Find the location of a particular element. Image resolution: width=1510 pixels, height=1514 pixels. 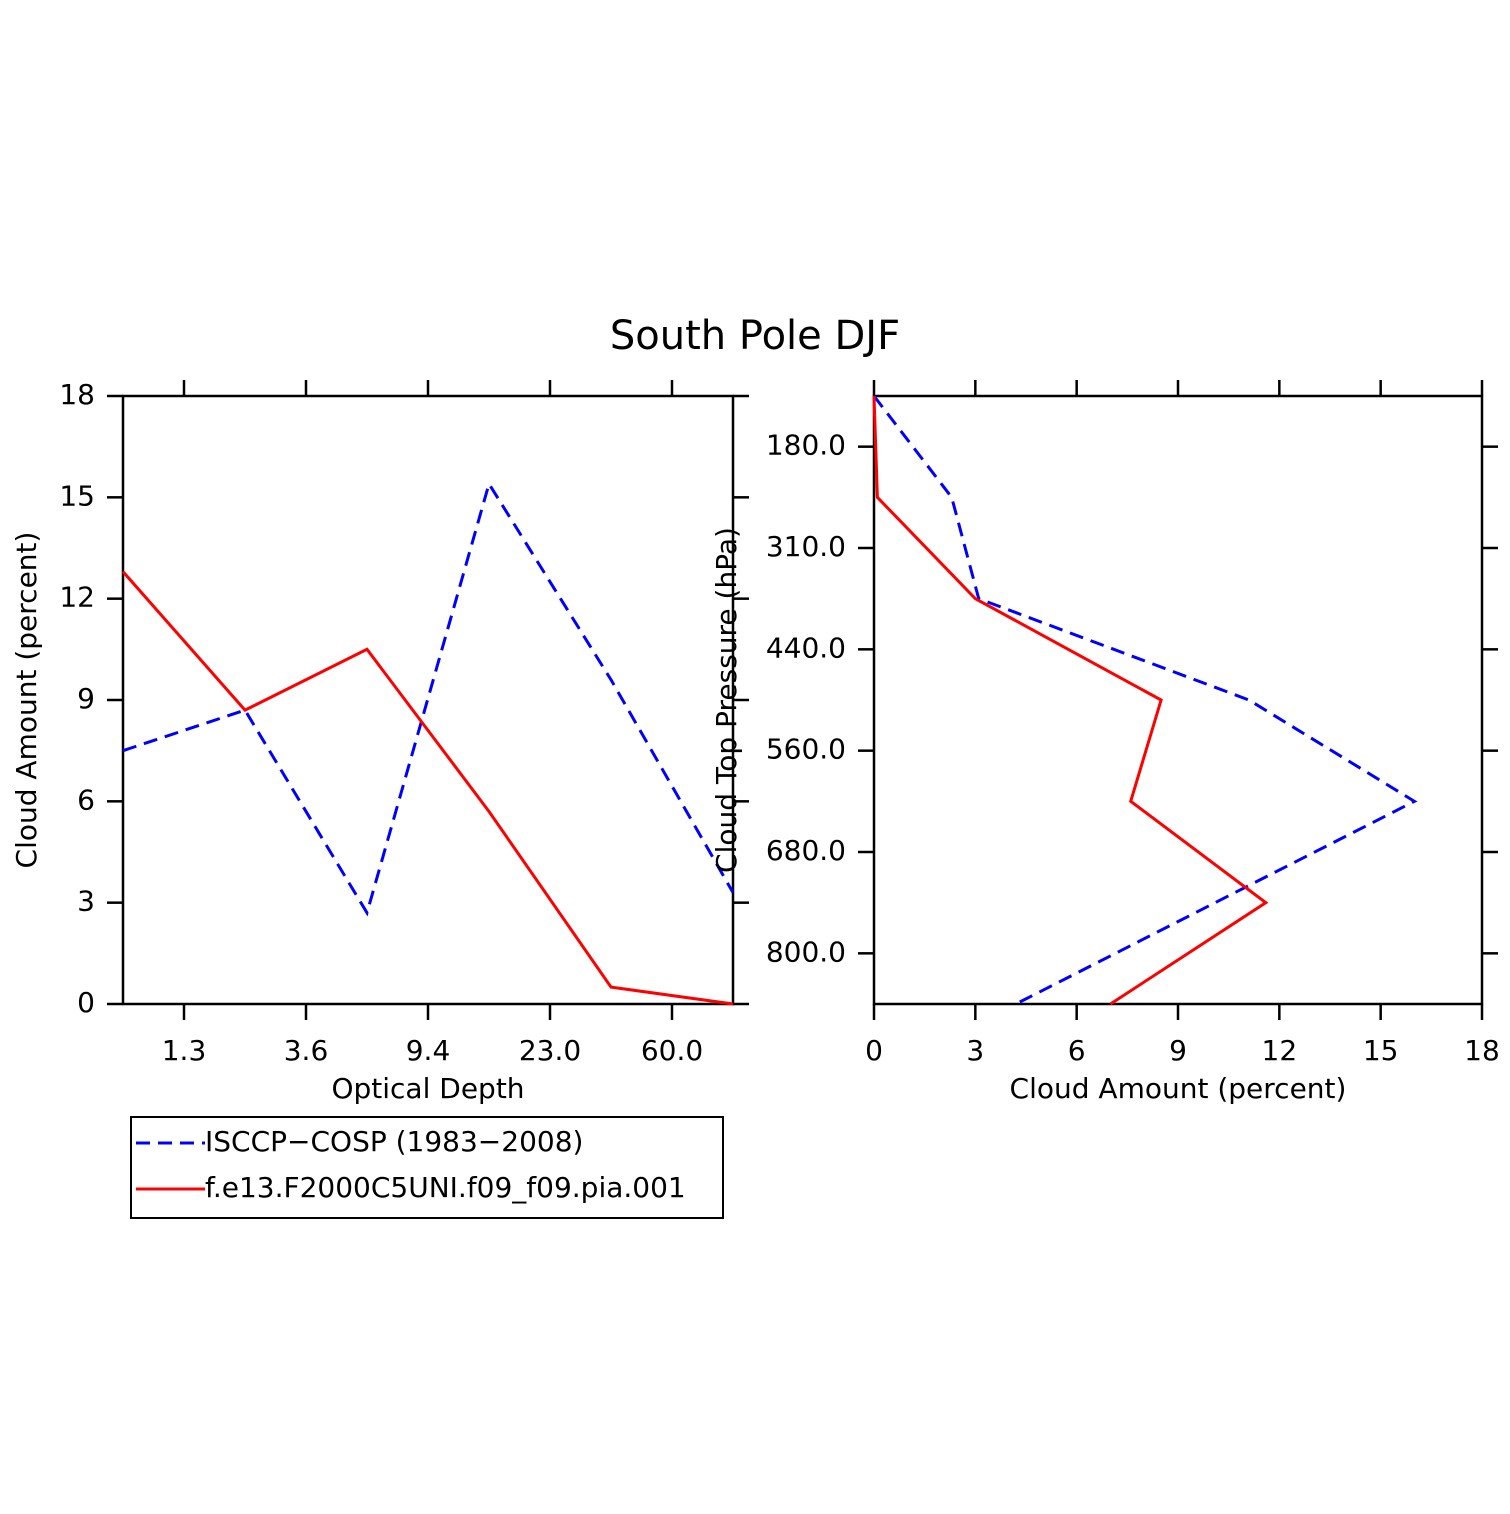

y-tick-label: 12 is located at coordinates (77, 597).